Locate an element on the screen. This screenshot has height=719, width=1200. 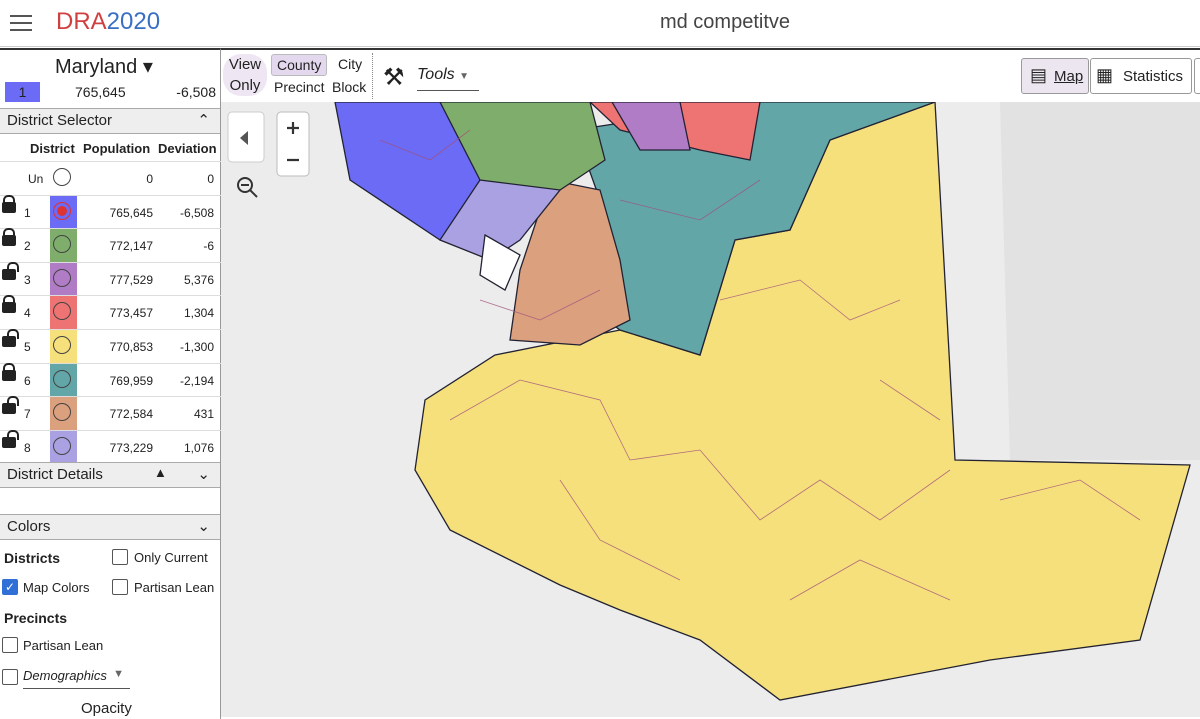
district-row: Un 0 0 is located at coordinates (110, 178).